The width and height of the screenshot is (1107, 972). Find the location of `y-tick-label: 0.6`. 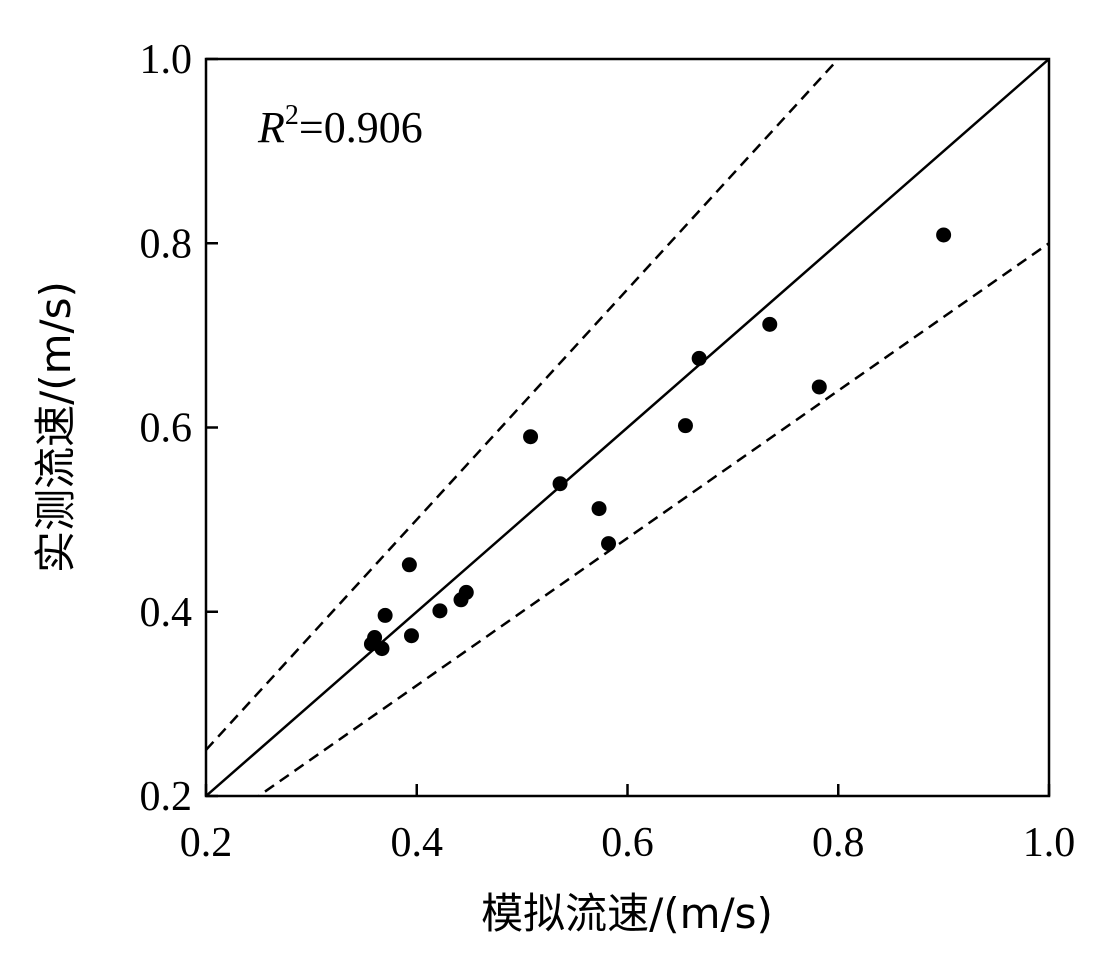

y-tick-label: 0.6 is located at coordinates (166, 429).